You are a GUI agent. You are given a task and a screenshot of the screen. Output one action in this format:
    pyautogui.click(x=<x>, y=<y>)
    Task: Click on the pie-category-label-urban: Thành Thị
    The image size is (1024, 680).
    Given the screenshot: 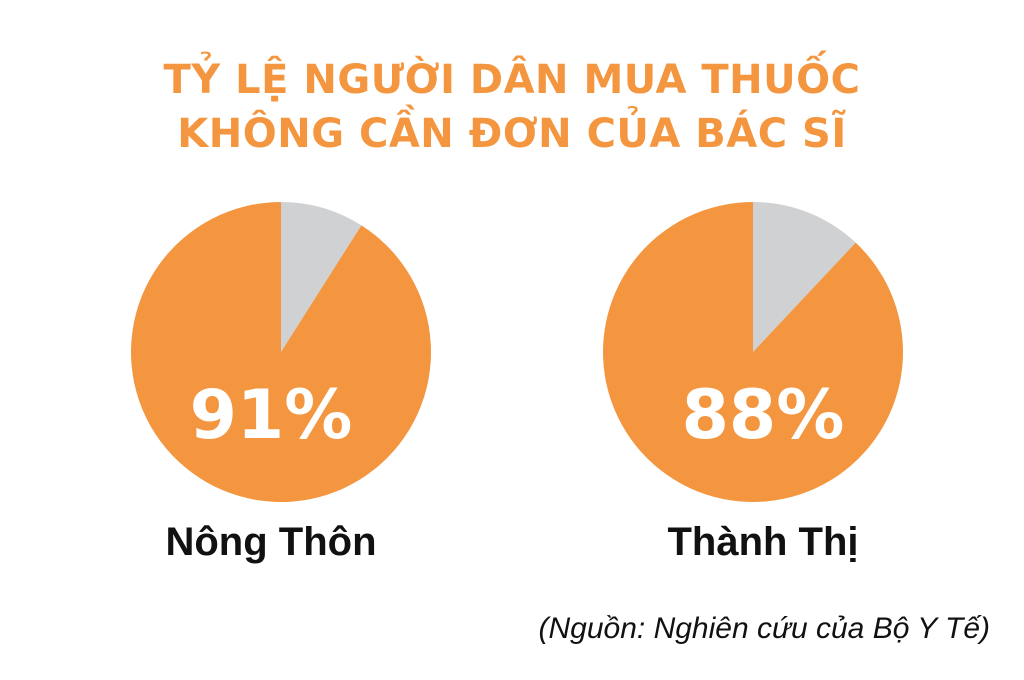 What is the action you would take?
    pyautogui.click(x=763, y=542)
    